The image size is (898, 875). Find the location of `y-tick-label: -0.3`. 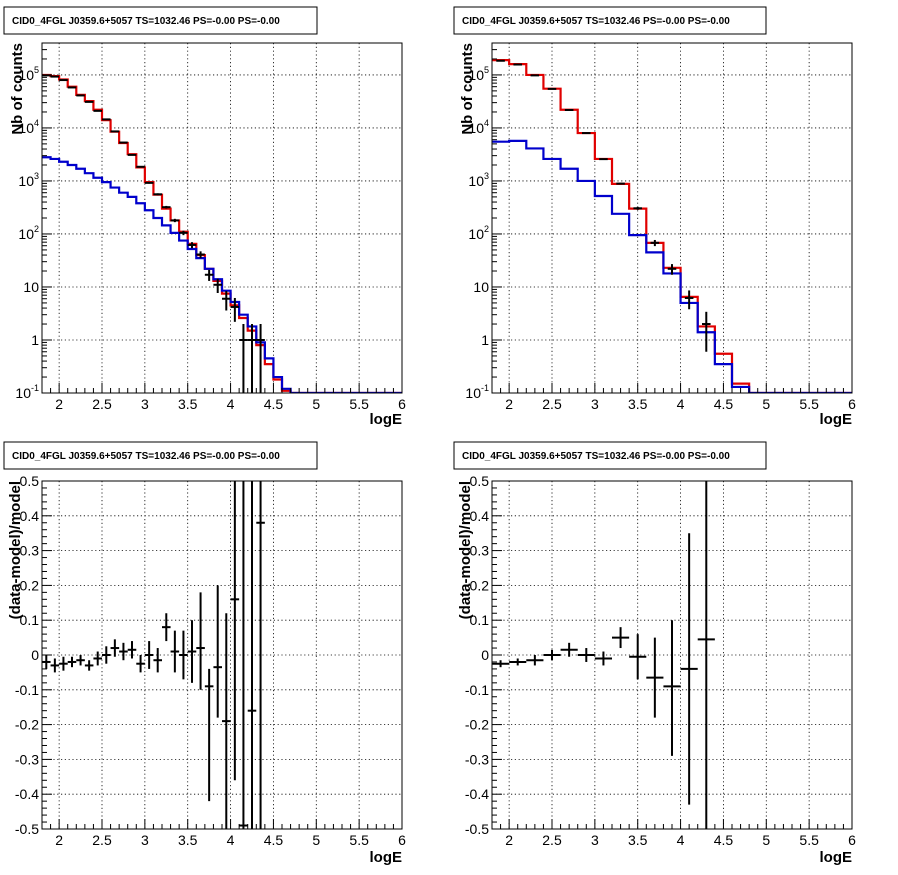

y-tick-label: -0.3 is located at coordinates (27, 759).